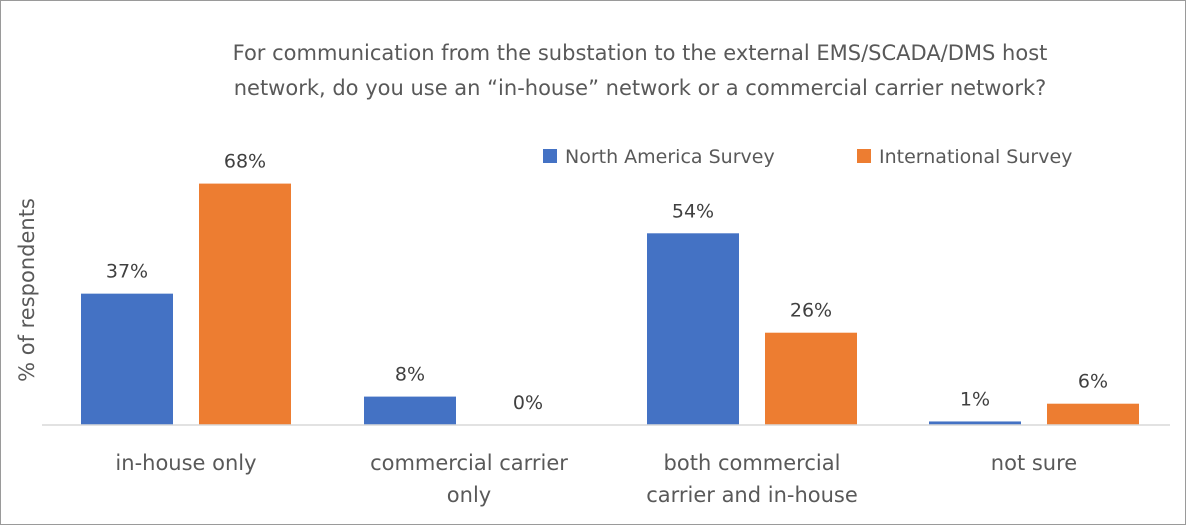  I want to click on data-label: 68%, so click(245, 162).